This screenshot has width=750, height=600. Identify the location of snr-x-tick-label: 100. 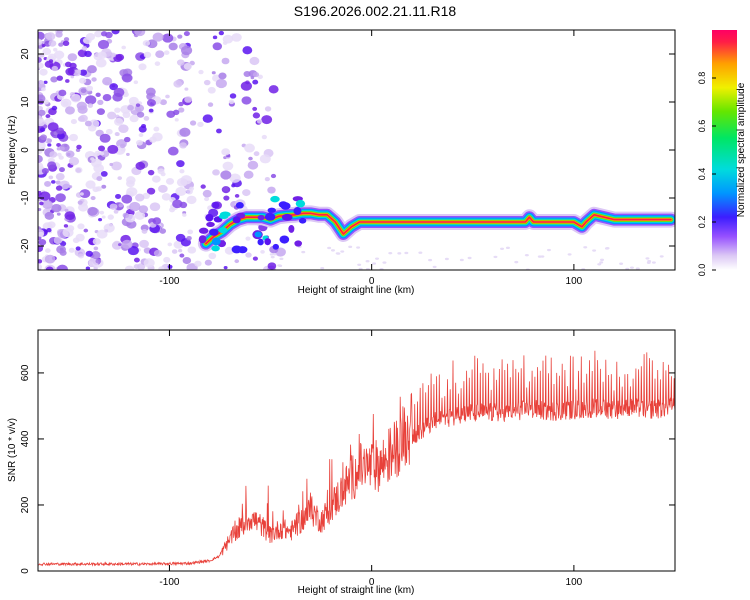
(574, 582).